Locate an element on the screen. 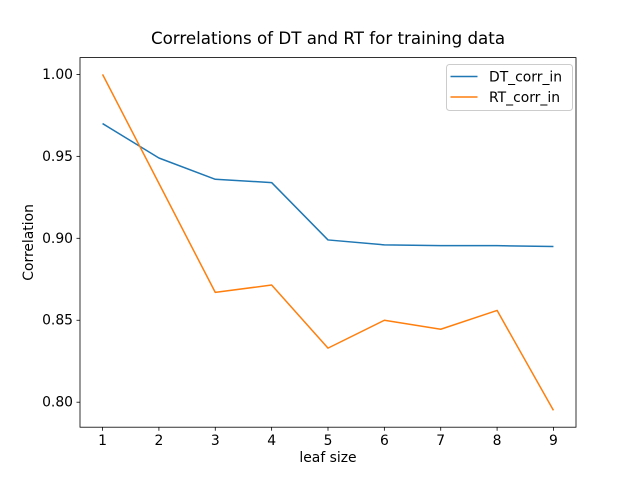  x-tick-label: 3 is located at coordinates (215, 441).